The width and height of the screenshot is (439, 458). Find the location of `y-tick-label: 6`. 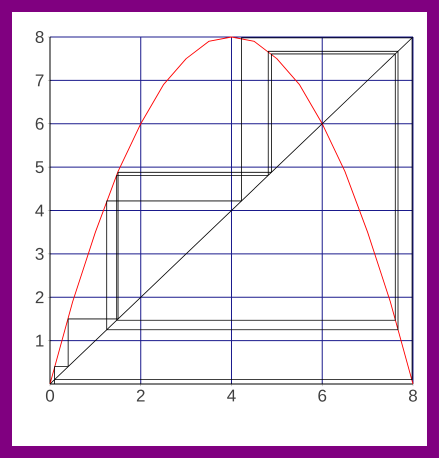

y-tick-label: 6 is located at coordinates (40, 124).